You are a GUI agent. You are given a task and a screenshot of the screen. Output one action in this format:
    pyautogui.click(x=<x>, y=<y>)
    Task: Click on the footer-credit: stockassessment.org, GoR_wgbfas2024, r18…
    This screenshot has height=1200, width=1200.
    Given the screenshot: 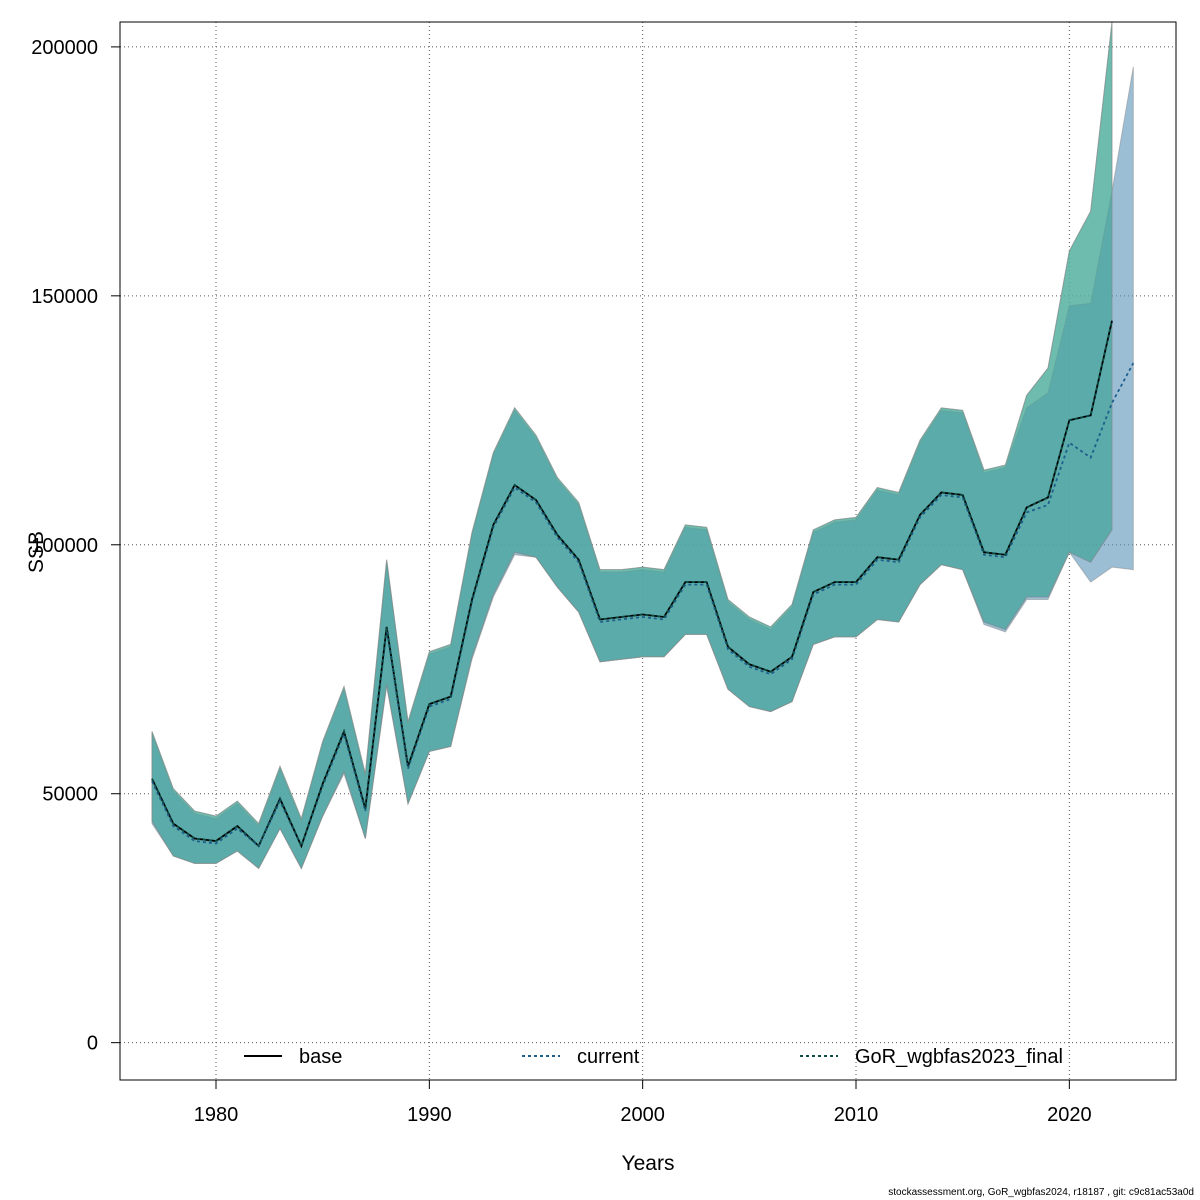 What is the action you would take?
    pyautogui.click(x=1041, y=1192)
    